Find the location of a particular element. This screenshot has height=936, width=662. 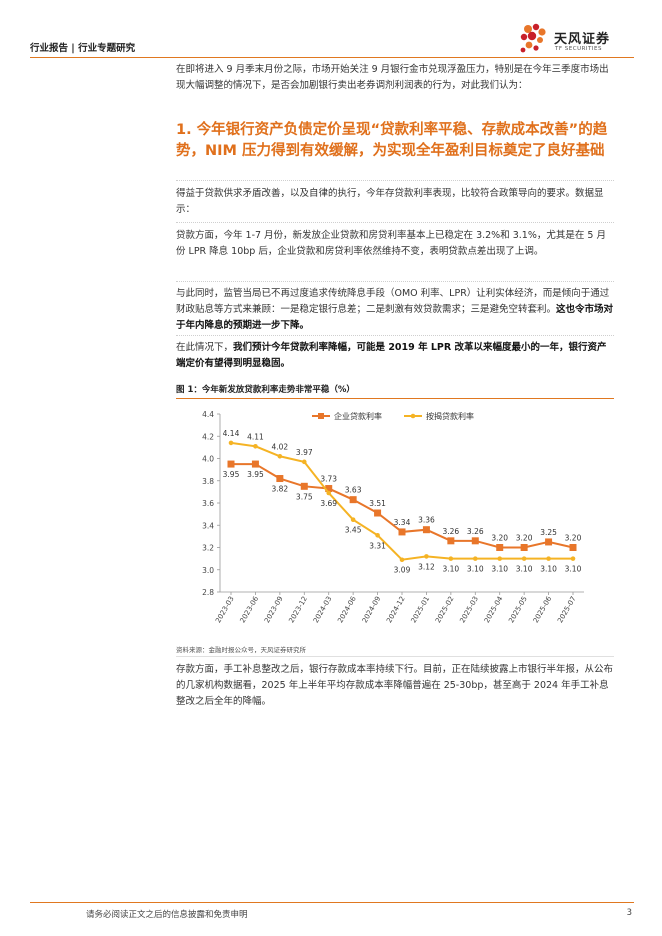

data-label-series-2: 3.97 is located at coordinates (304, 452).